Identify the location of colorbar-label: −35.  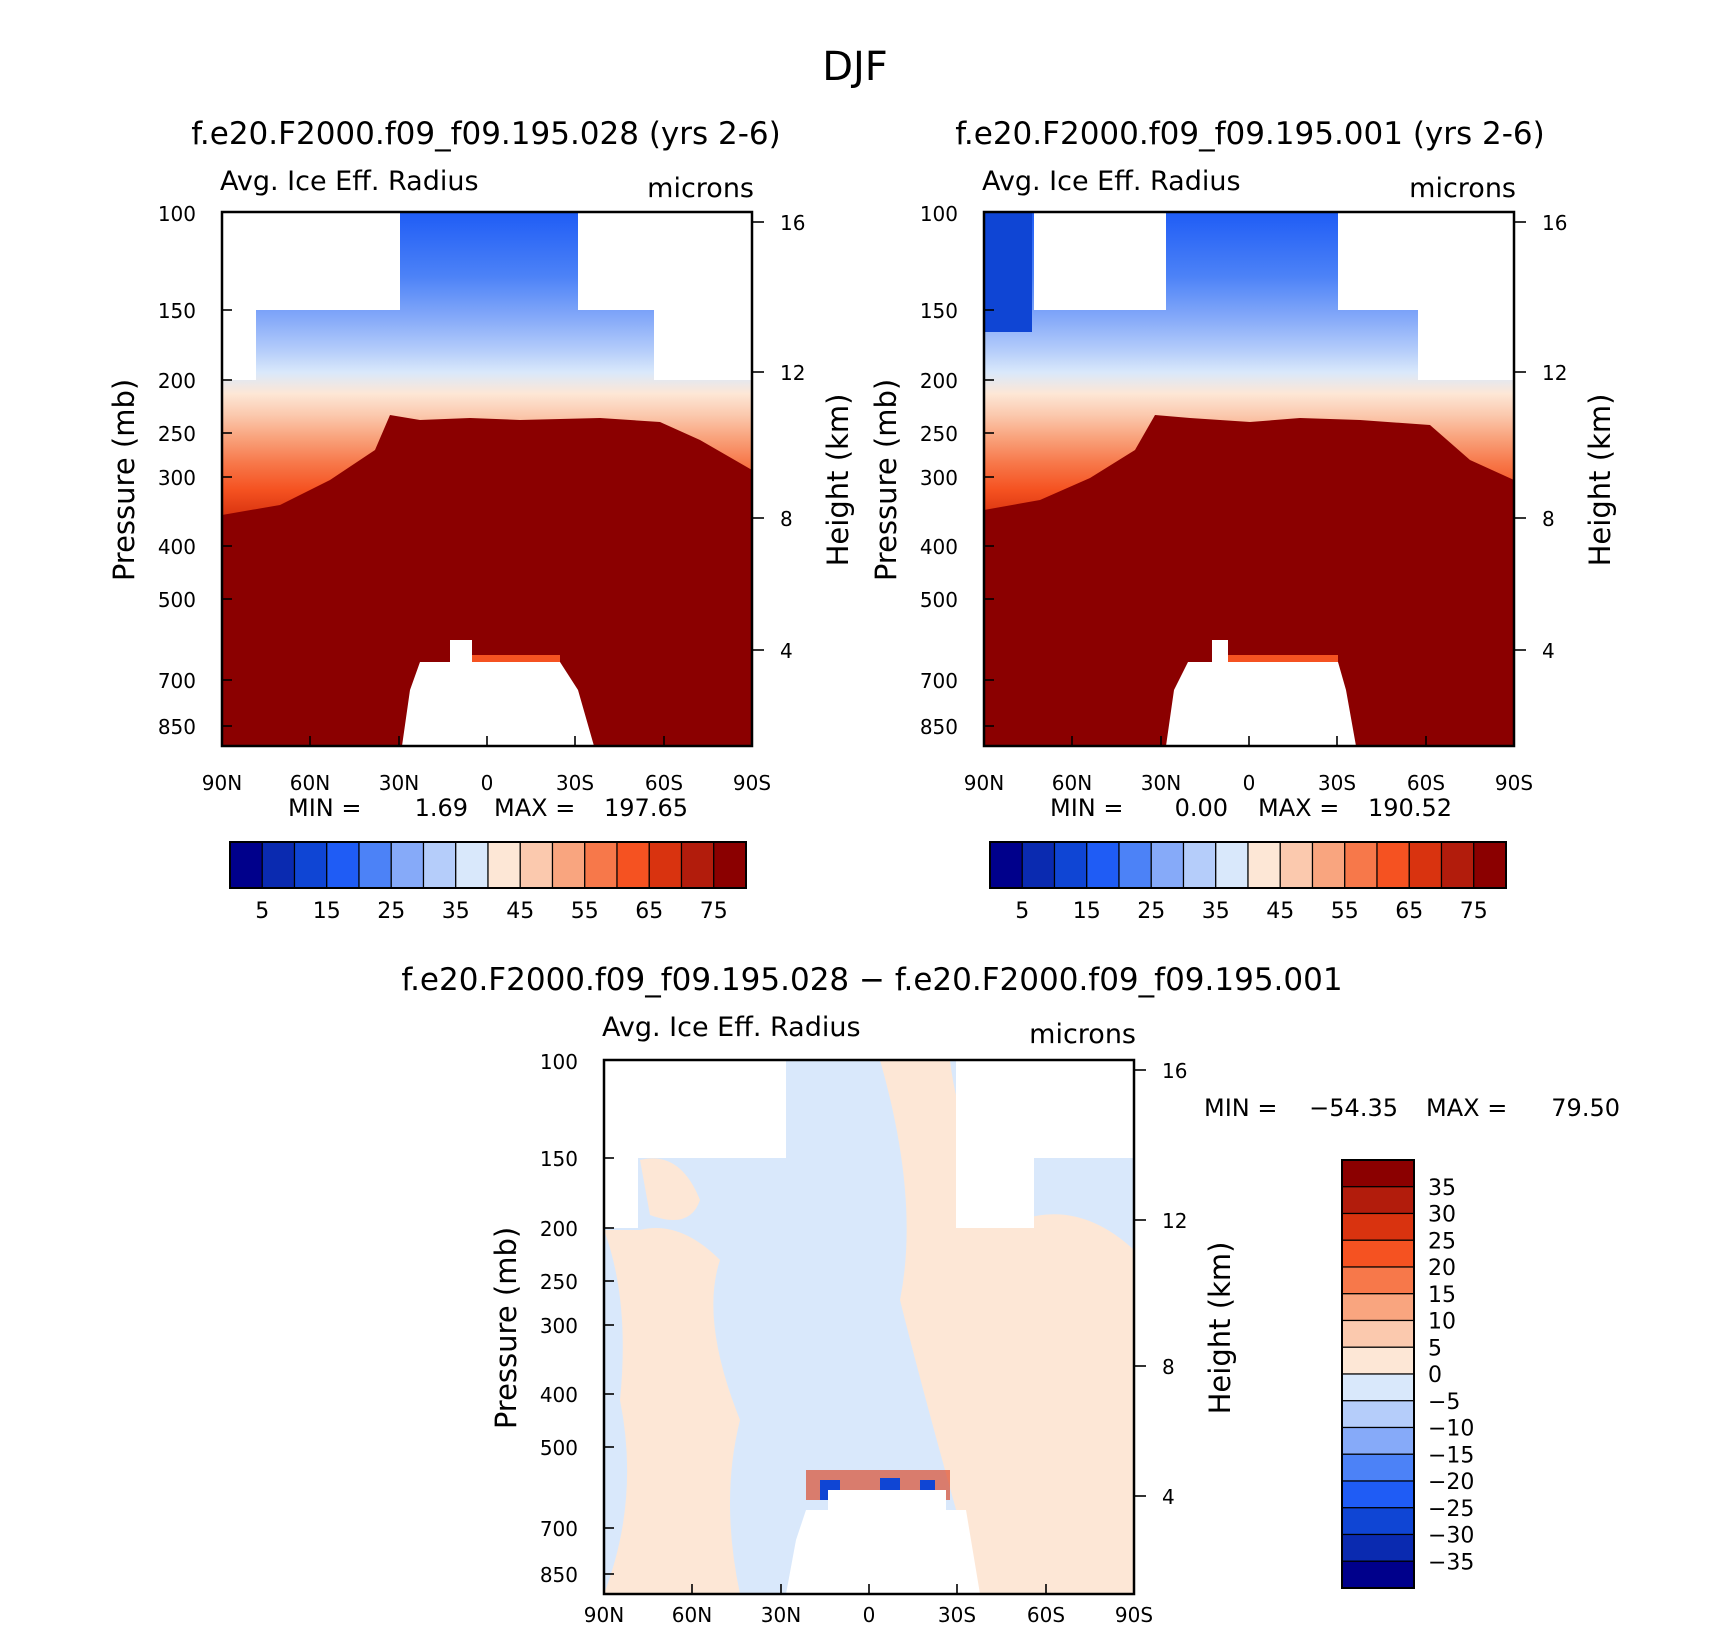
(1451, 1562).